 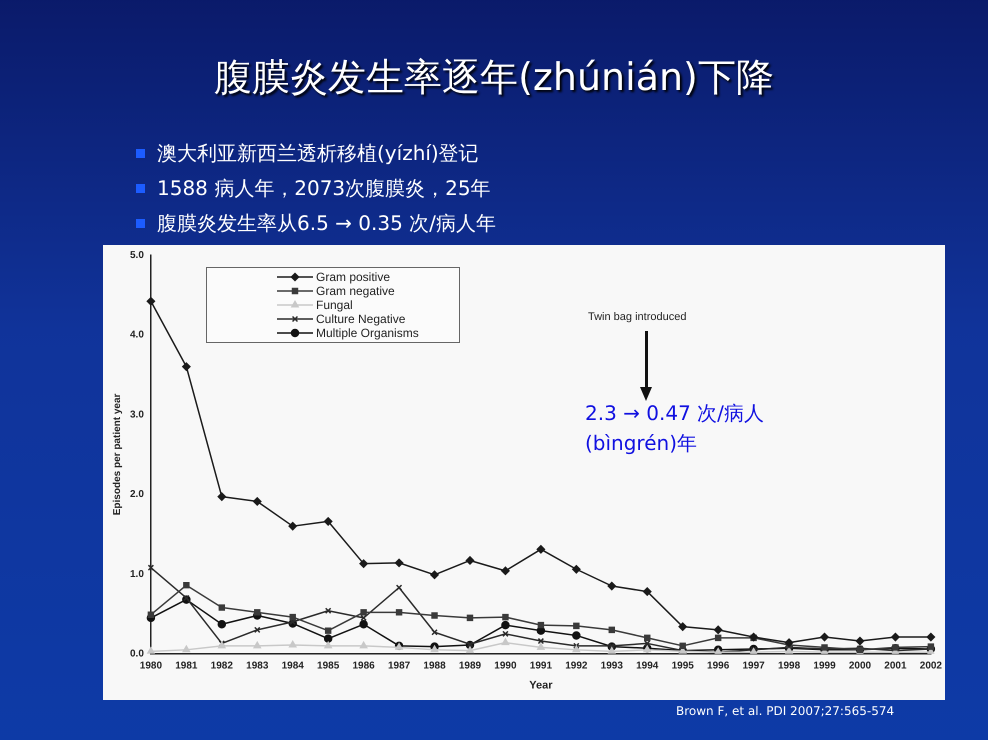 What do you see at coordinates (860, 666) in the screenshot?
I see `x-tick-label: 2000` at bounding box center [860, 666].